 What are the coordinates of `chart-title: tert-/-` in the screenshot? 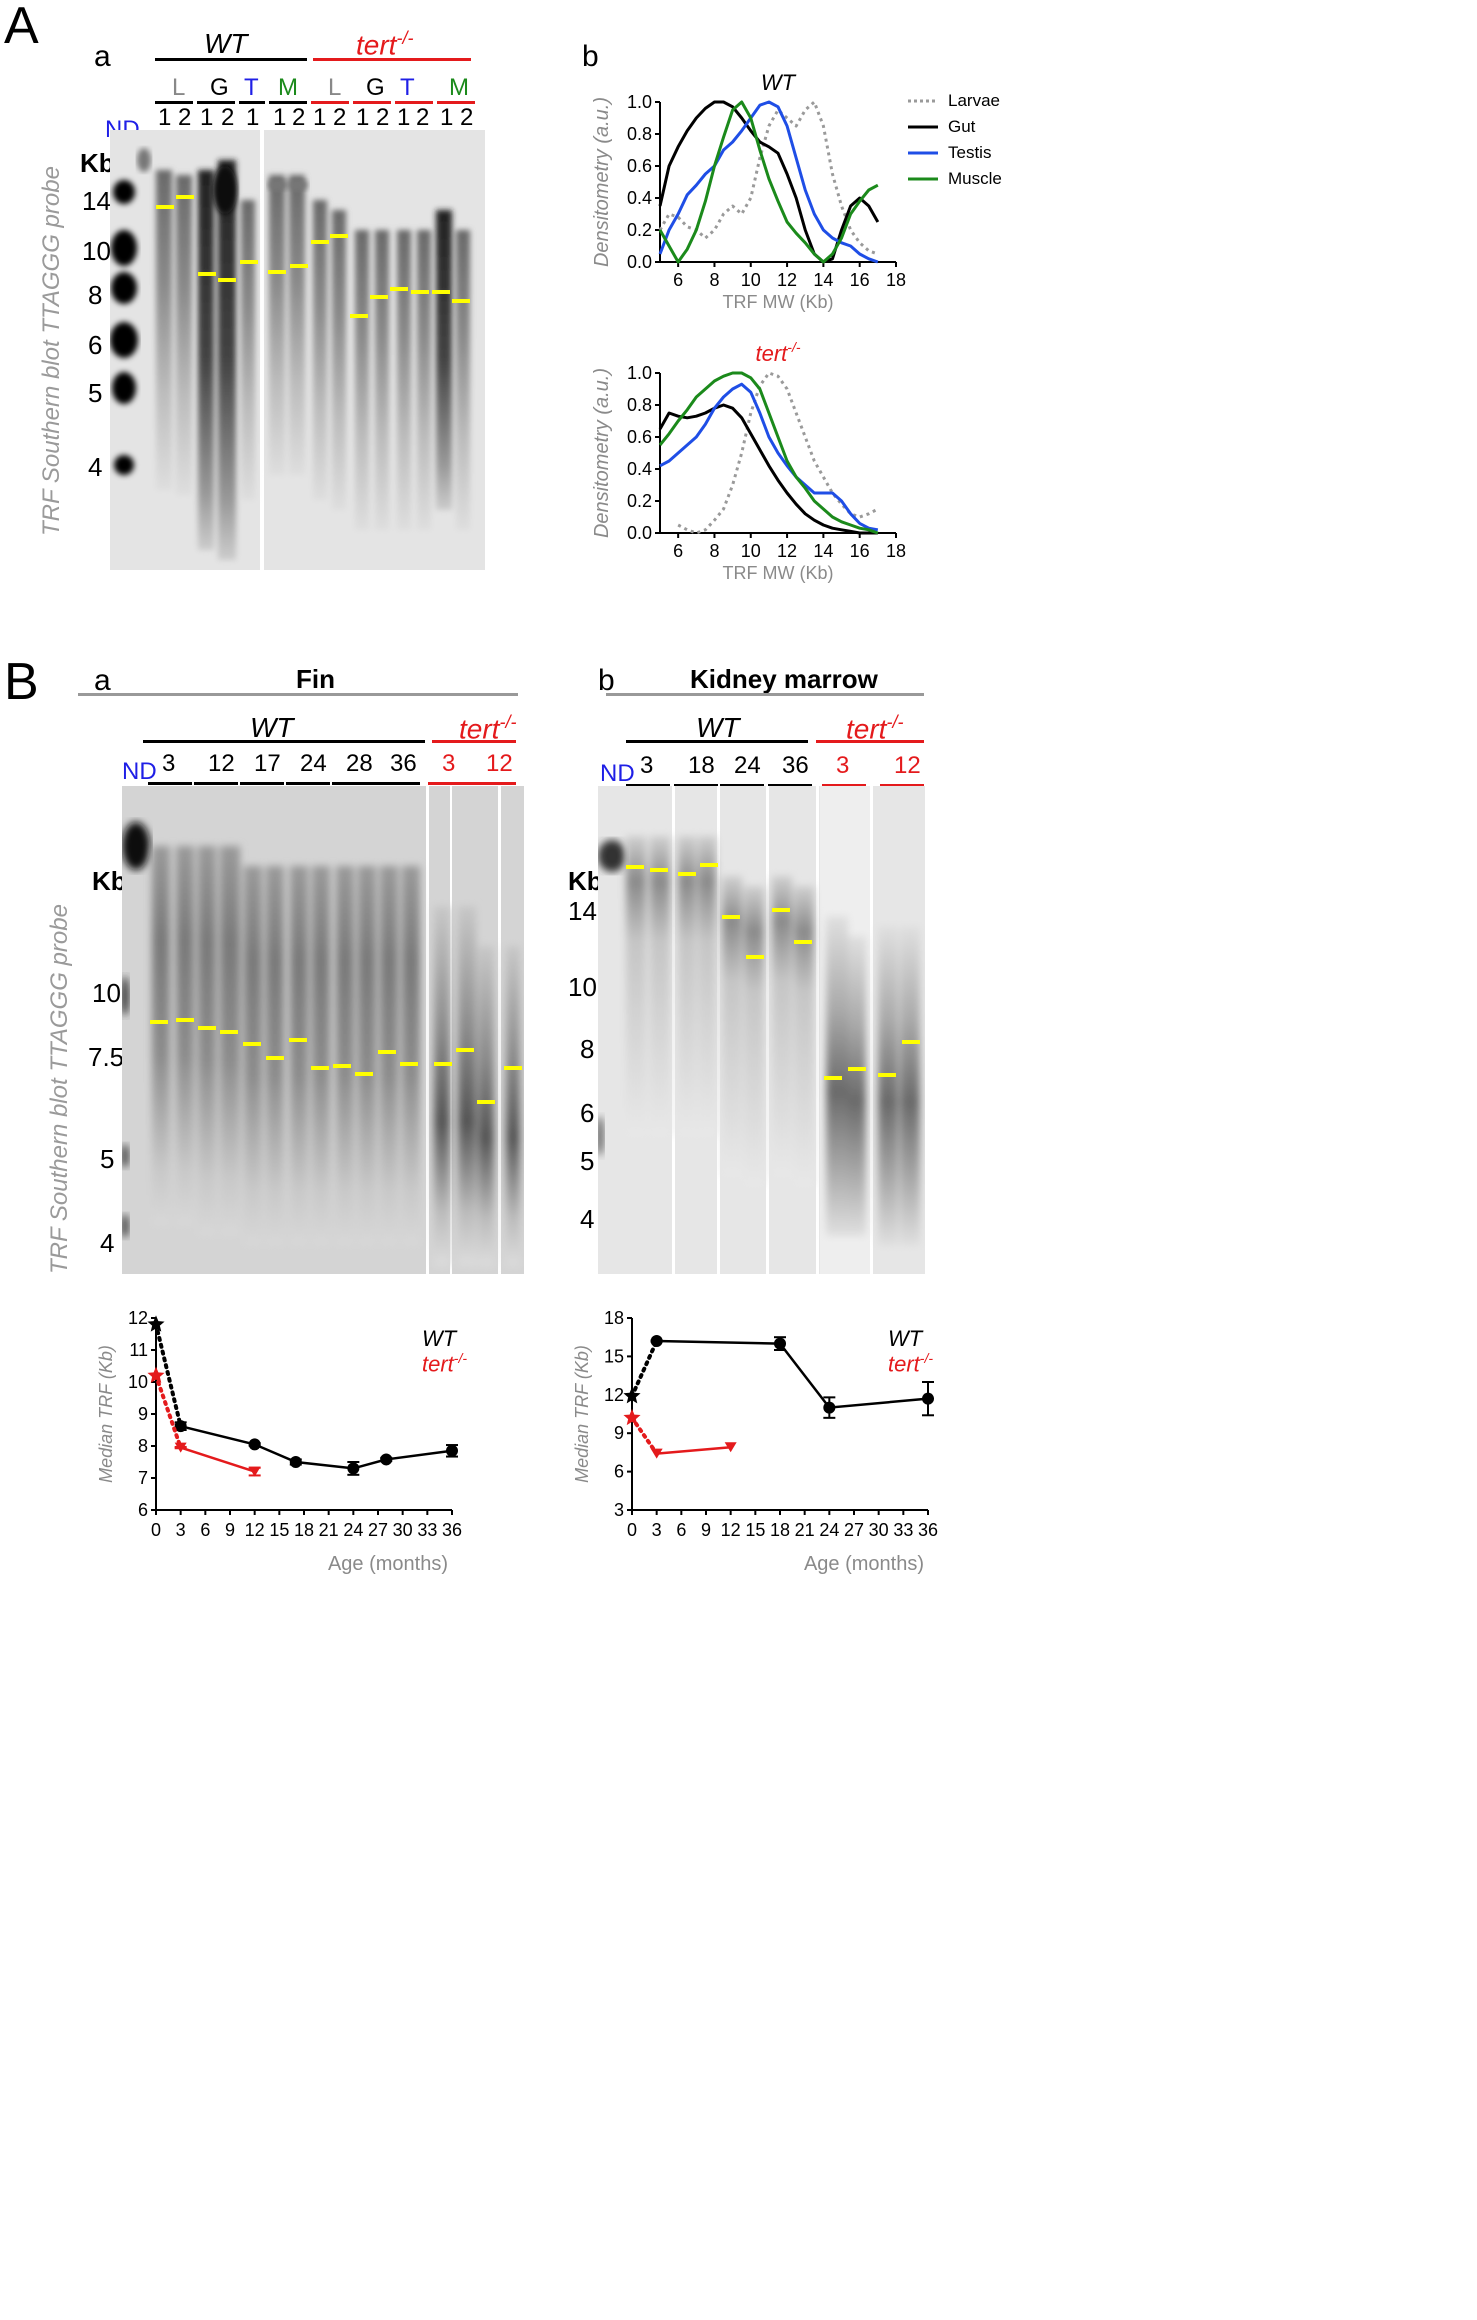 It's located at (777, 352).